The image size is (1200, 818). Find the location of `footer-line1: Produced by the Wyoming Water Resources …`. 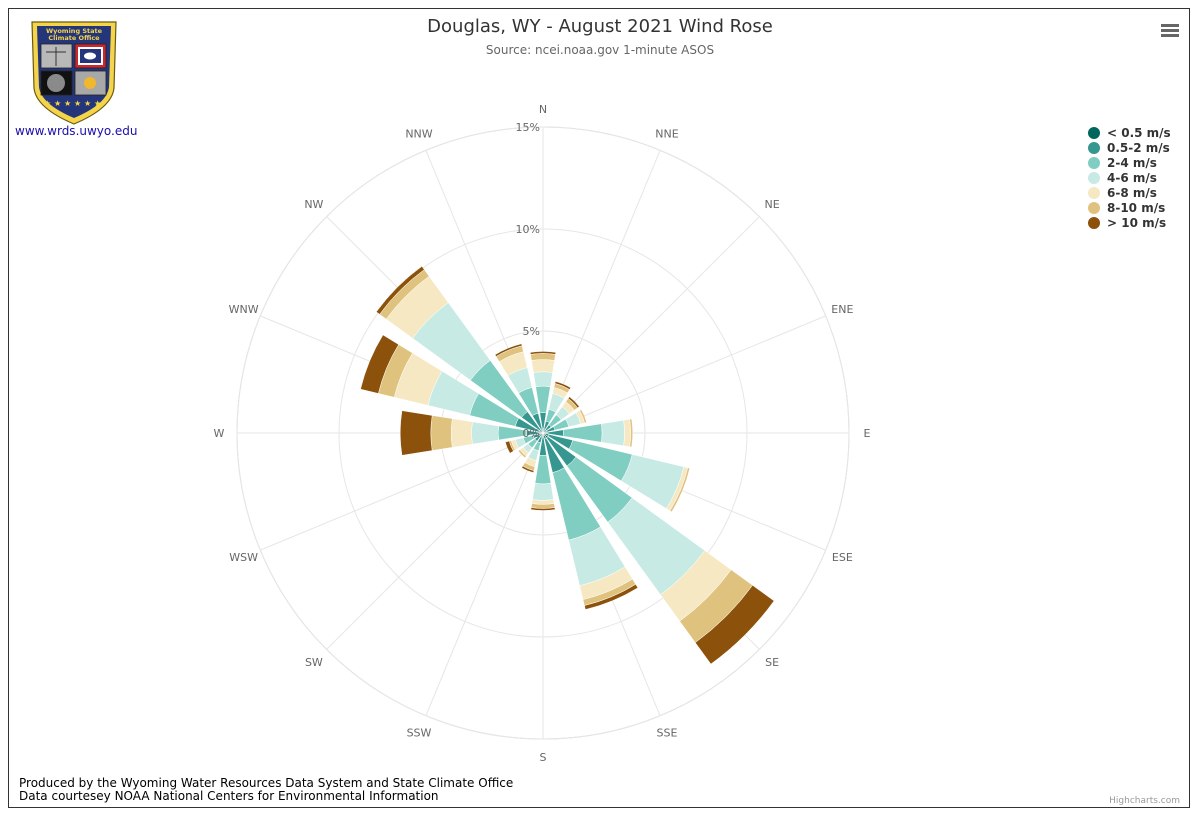

footer-line1: Produced by the Wyoming Water Resources … is located at coordinates (266, 783).